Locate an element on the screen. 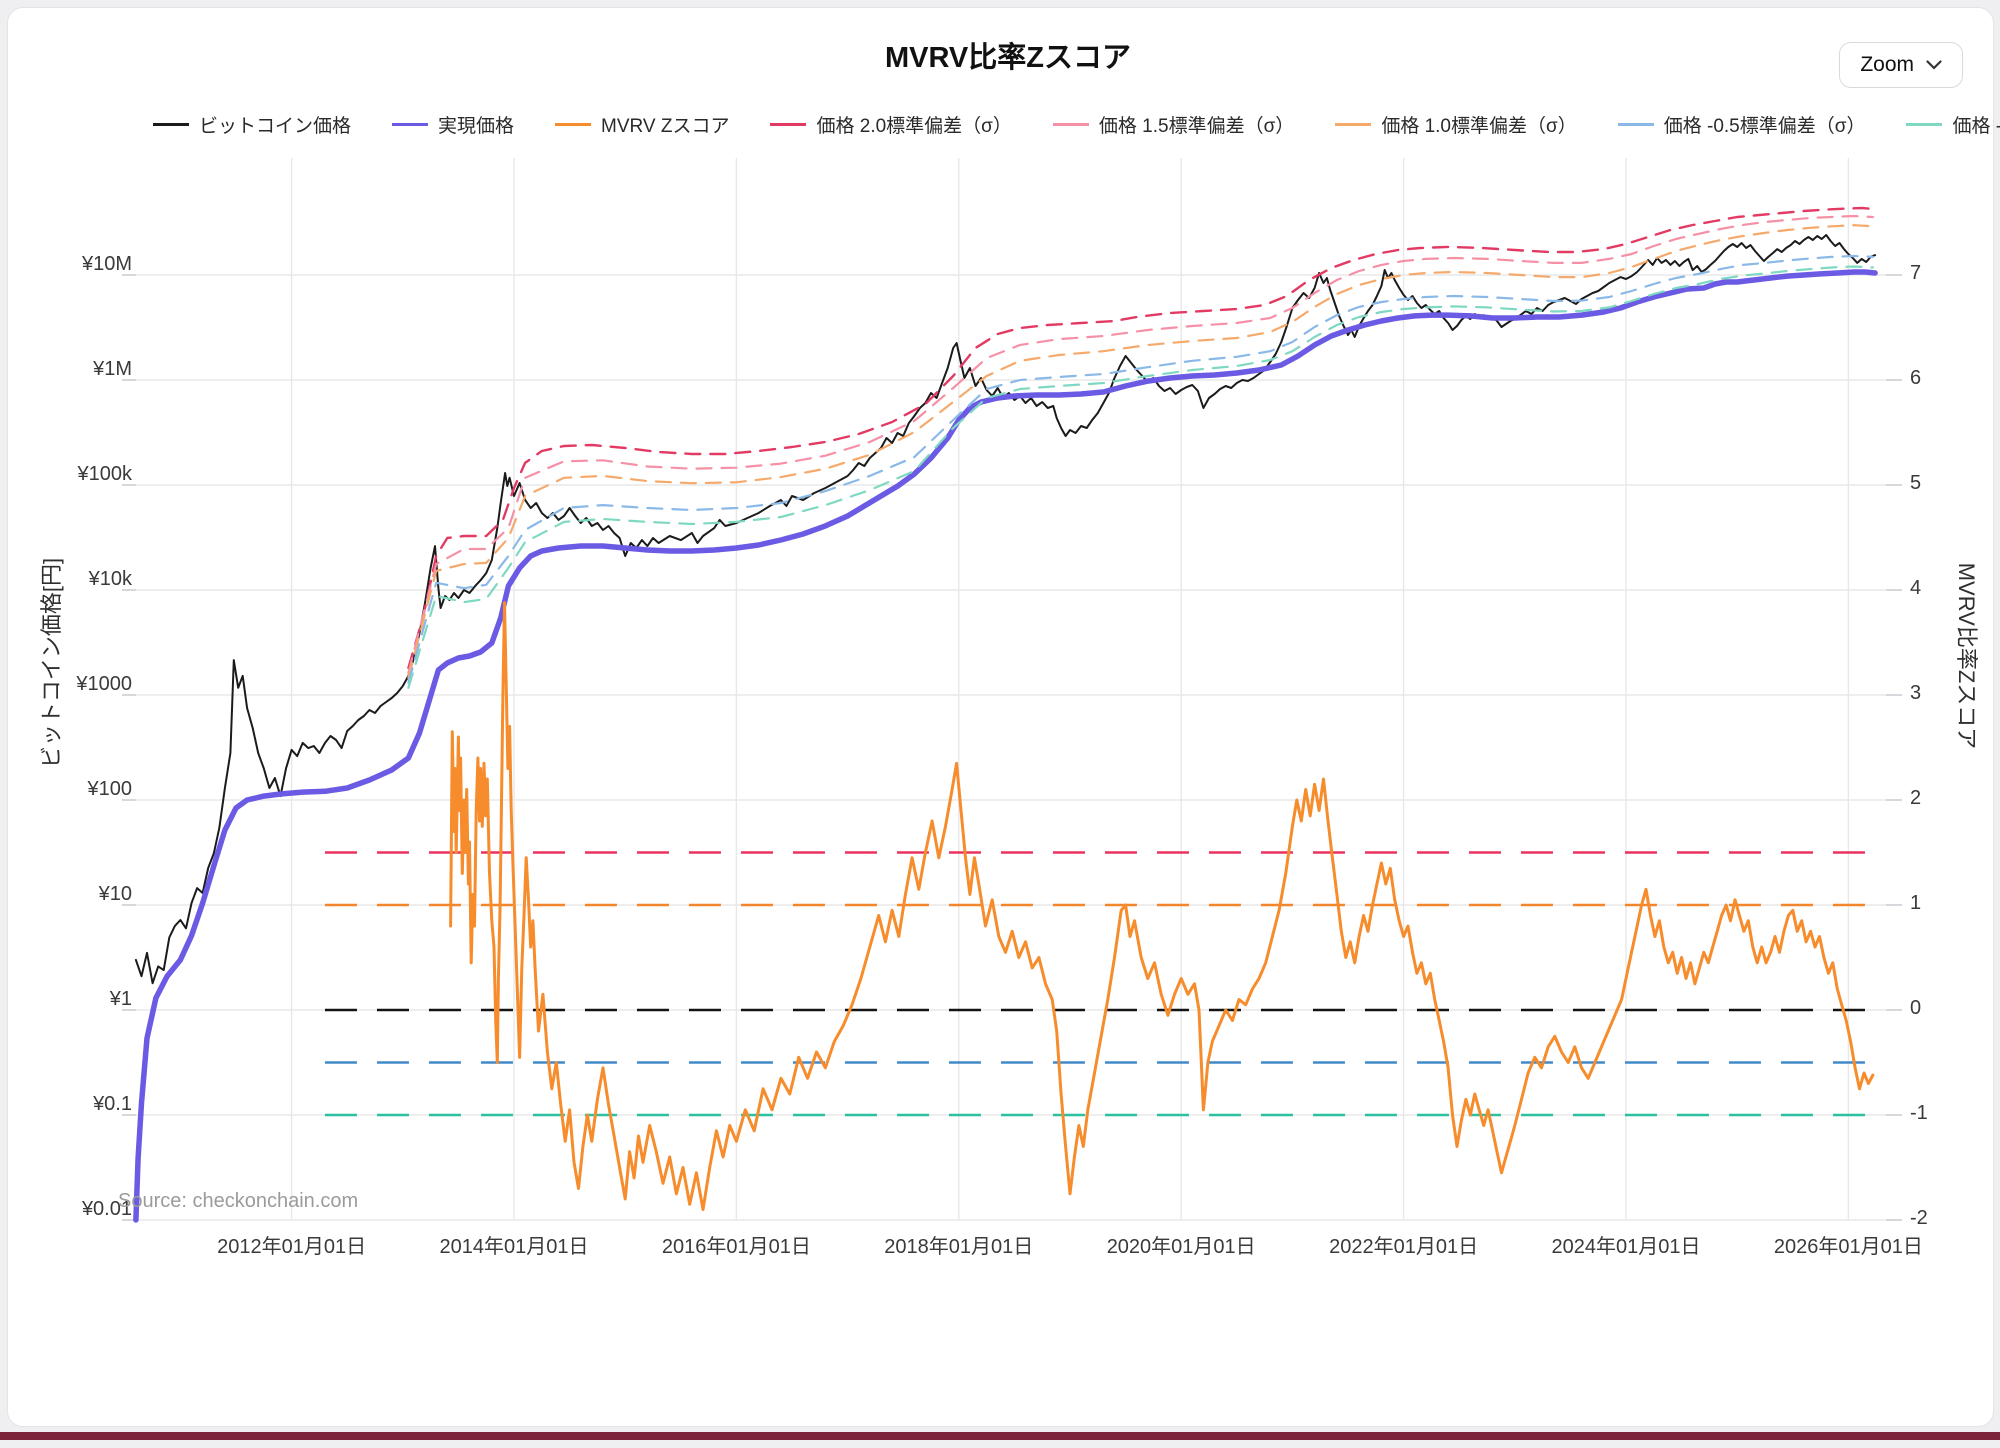 Image resolution: width=2000 pixels, height=1448 pixels. y-right-tick-label: -2 is located at coordinates (1919, 1218).